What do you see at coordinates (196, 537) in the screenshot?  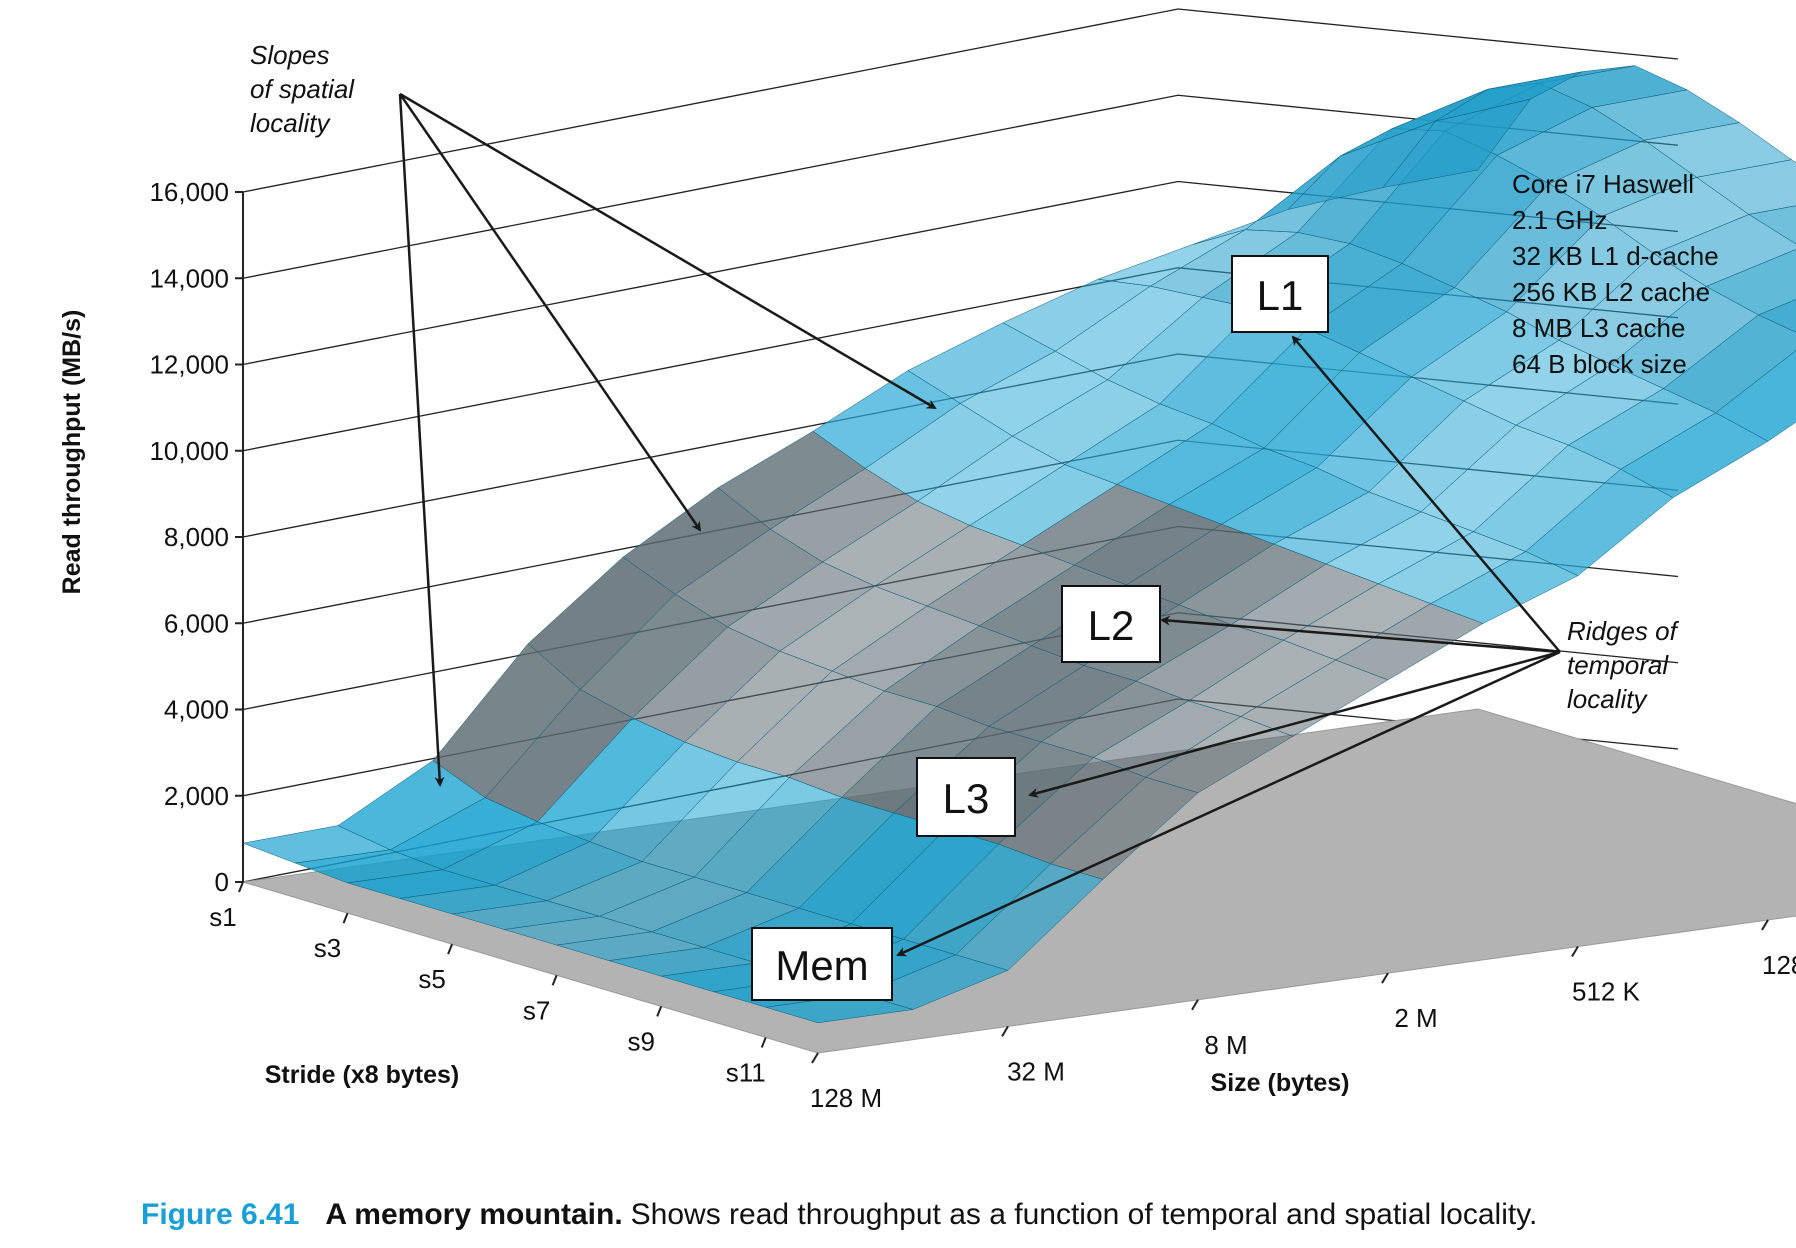 I see `y-tick-label: 8,000` at bounding box center [196, 537].